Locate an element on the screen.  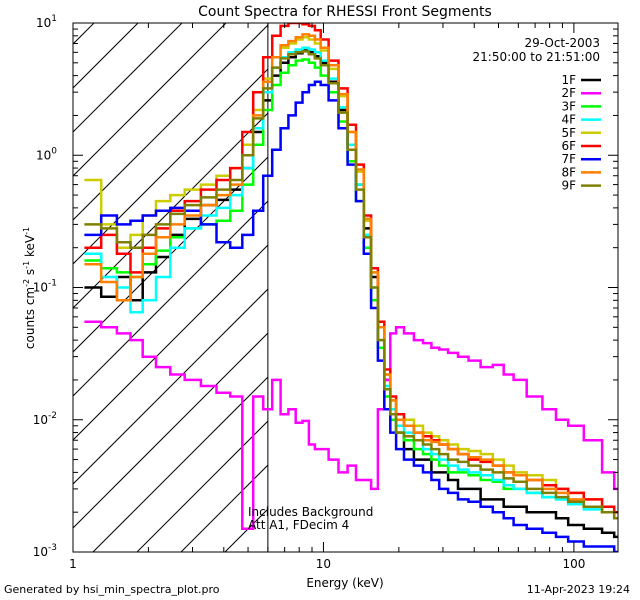
y-tick-label: 10⁰ is located at coordinates (46, 154).